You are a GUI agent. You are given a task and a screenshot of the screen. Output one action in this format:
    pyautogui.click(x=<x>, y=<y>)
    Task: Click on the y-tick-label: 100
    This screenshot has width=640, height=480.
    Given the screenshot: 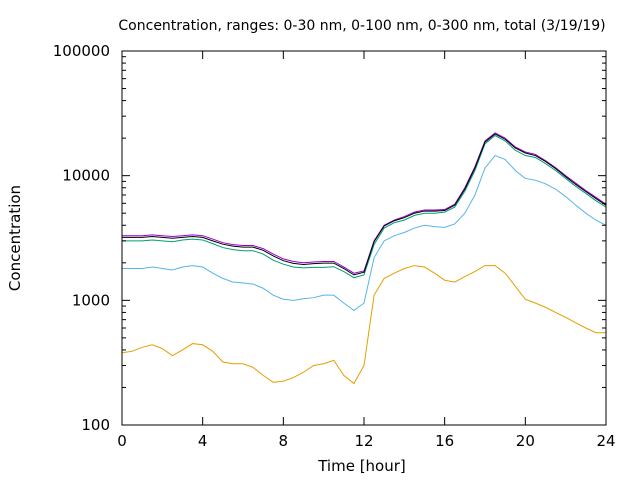 What is the action you would take?
    pyautogui.click(x=95, y=425)
    